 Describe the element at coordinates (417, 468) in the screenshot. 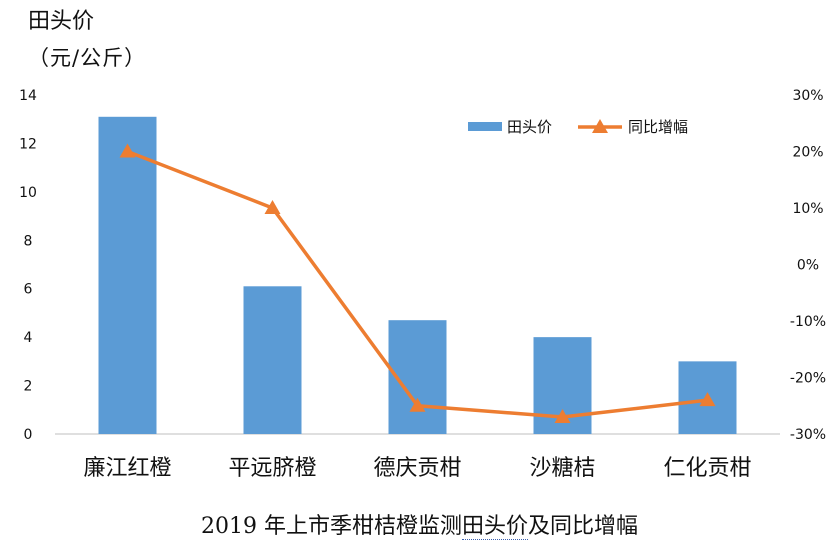

I see `x-tick-label: 德庆贡柑` at that location.